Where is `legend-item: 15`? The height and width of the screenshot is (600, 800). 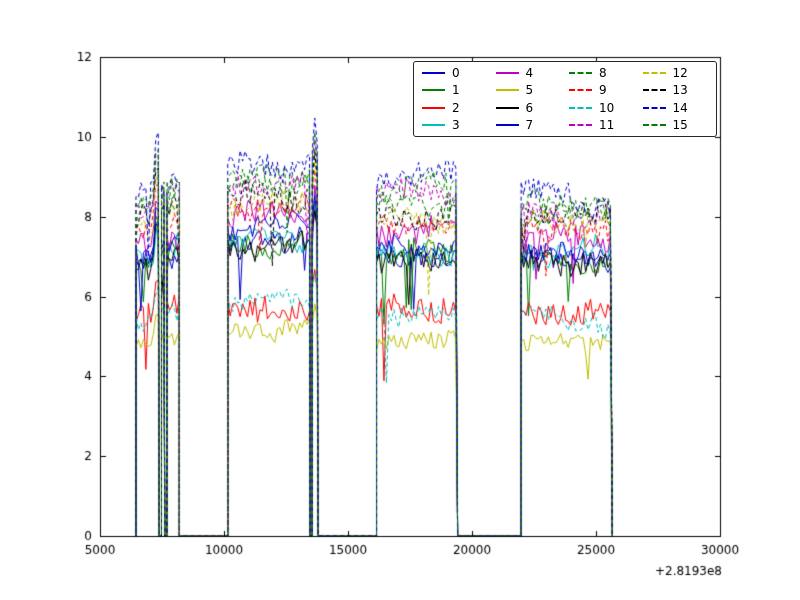
legend-item: 15 is located at coordinates (676, 125).